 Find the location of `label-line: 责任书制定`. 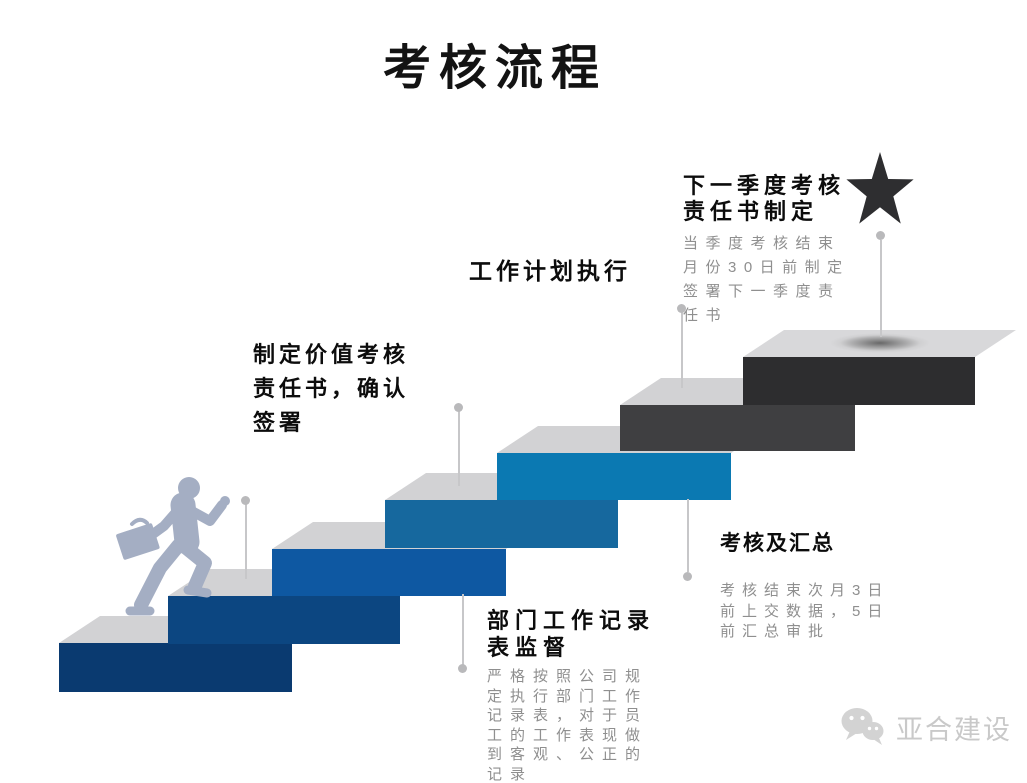

label-line: 责任书制定 is located at coordinates (751, 211).